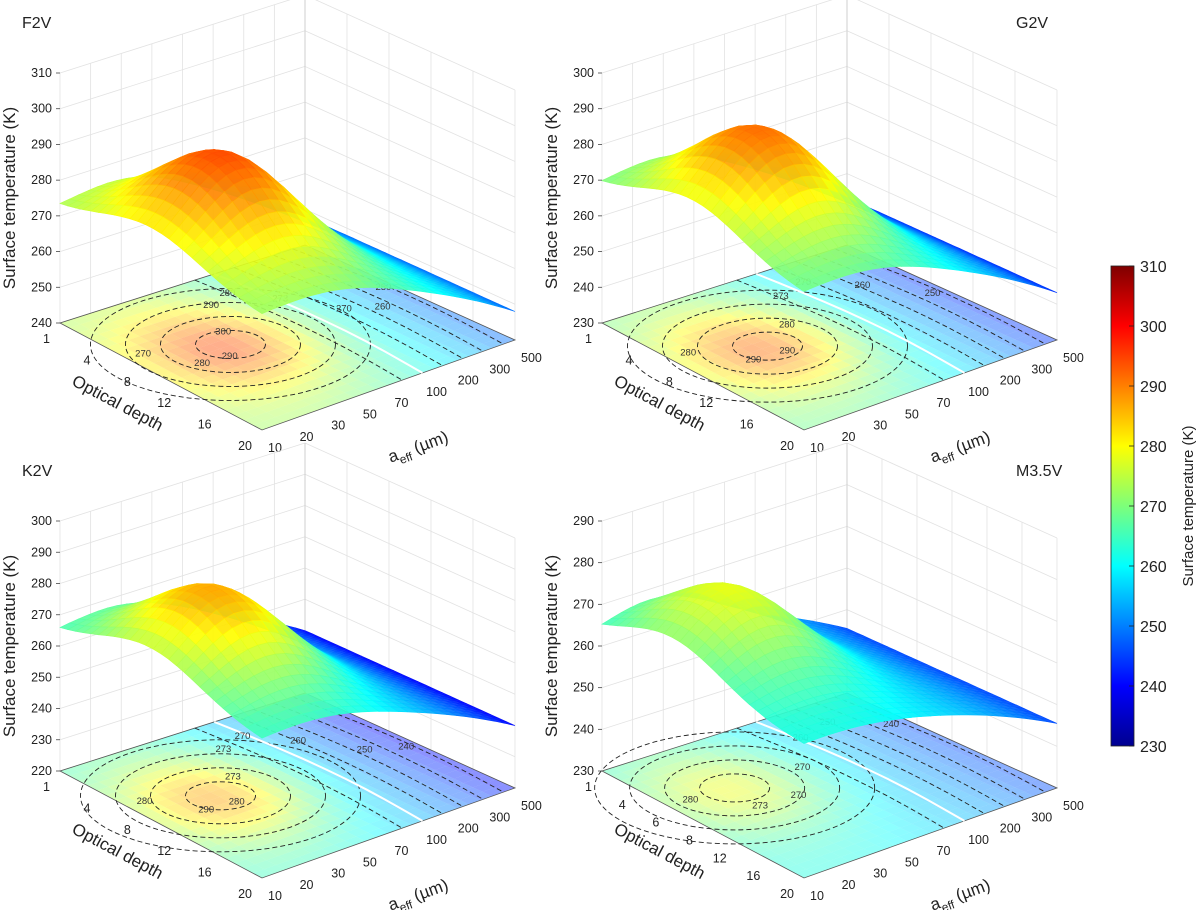 This screenshot has width=1200, height=910. Describe the element at coordinates (287, 170) in the screenshot. I see `panel-f2v-grid` at that location.